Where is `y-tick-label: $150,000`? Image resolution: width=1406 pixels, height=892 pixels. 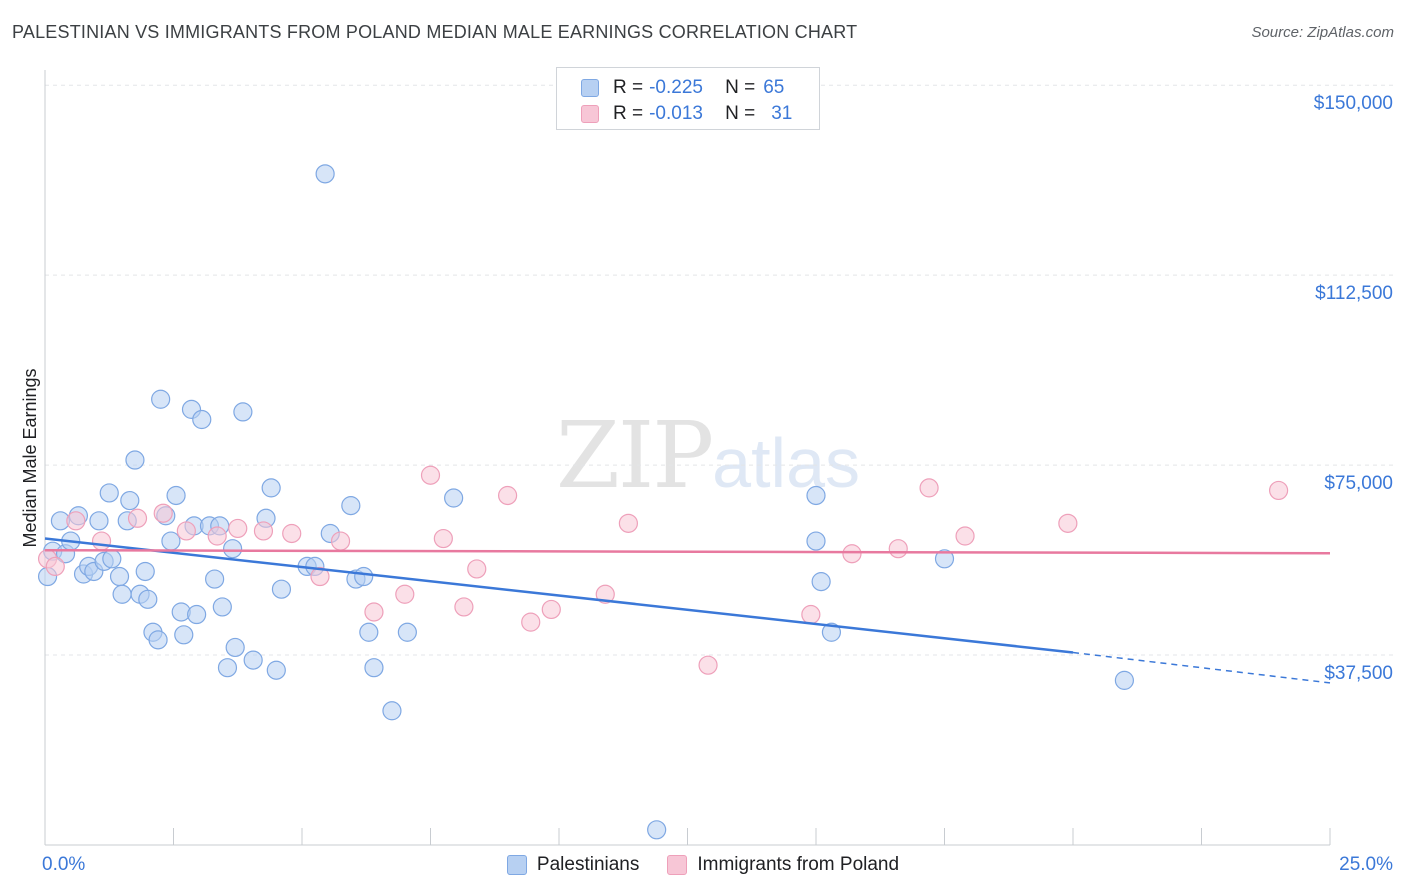
y-tick-label: $150,000 is located at coordinates (1353, 103).